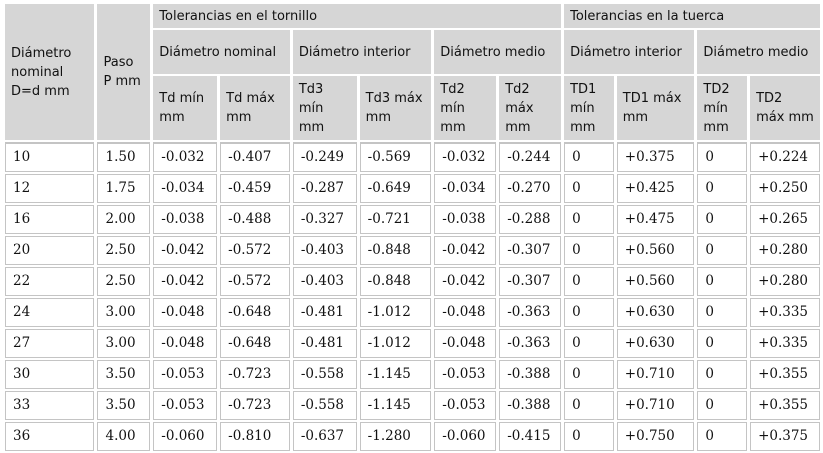 This screenshot has height=453, width=823. I want to click on cell-td-min: -0.038, so click(185, 219).